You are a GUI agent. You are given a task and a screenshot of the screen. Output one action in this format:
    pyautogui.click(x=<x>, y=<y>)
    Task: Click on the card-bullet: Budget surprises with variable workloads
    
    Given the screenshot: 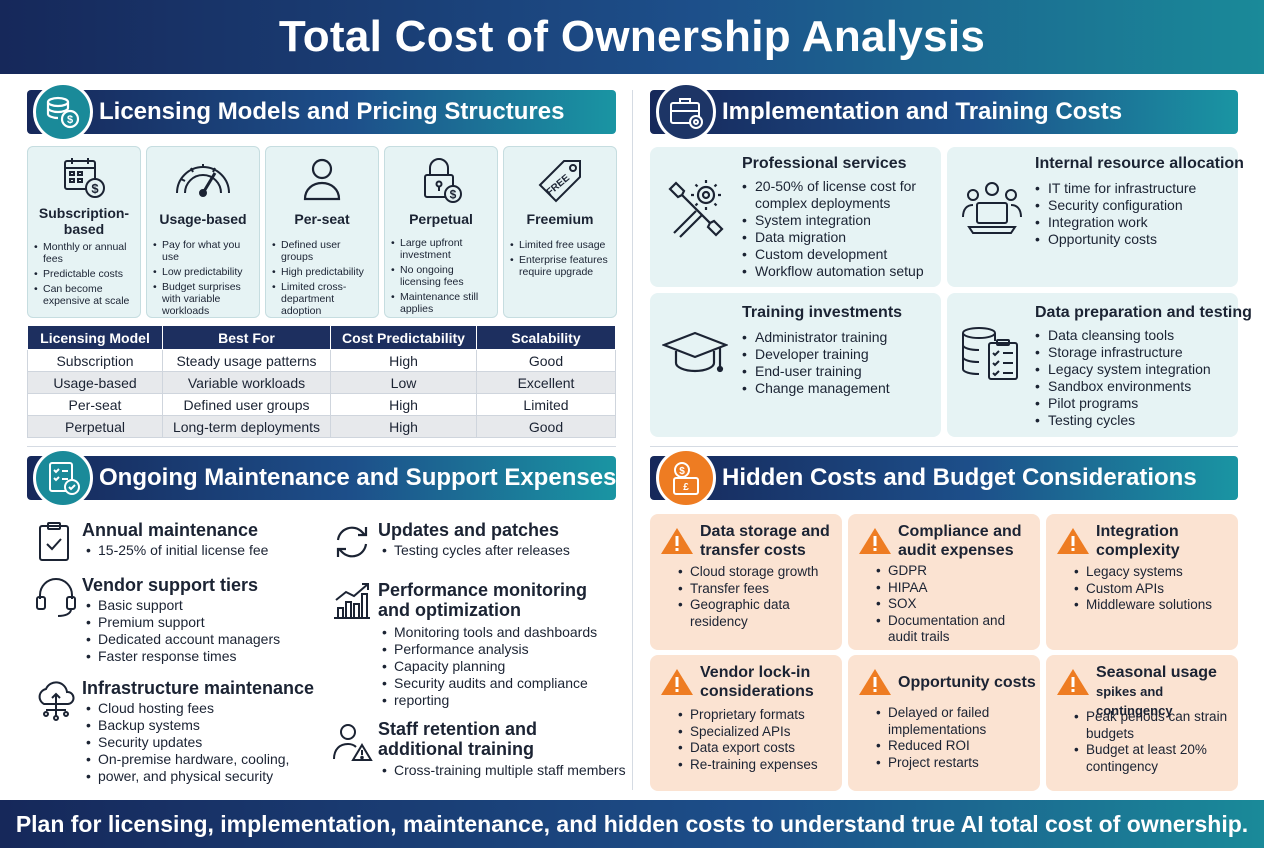 What is the action you would take?
    pyautogui.click(x=204, y=299)
    